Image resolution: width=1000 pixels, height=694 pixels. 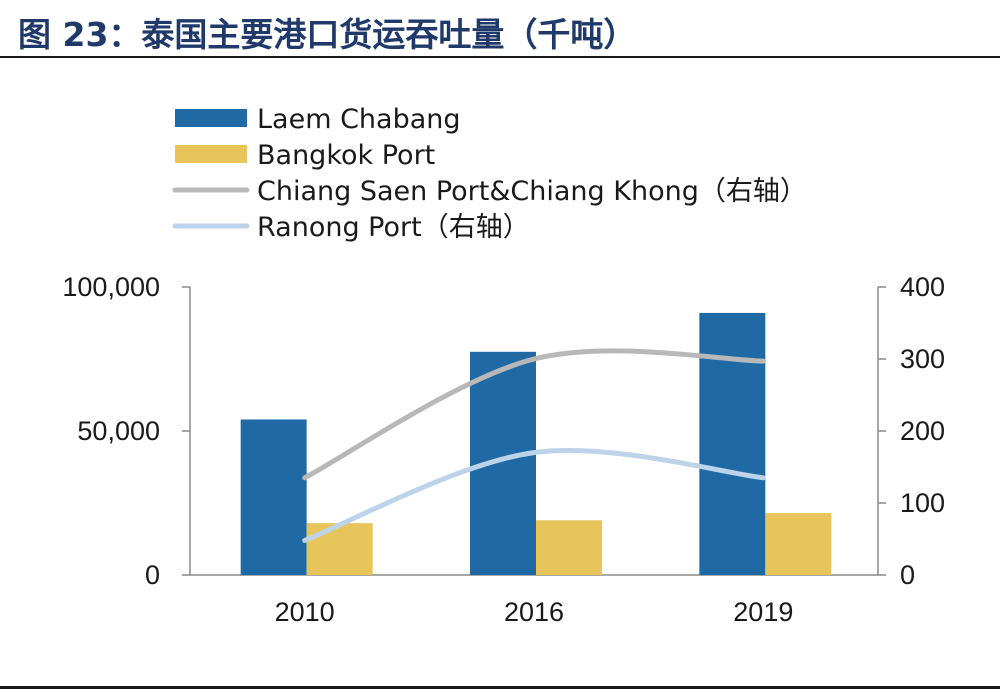 I want to click on bar-bangkok-port-2016, so click(x=569, y=547).